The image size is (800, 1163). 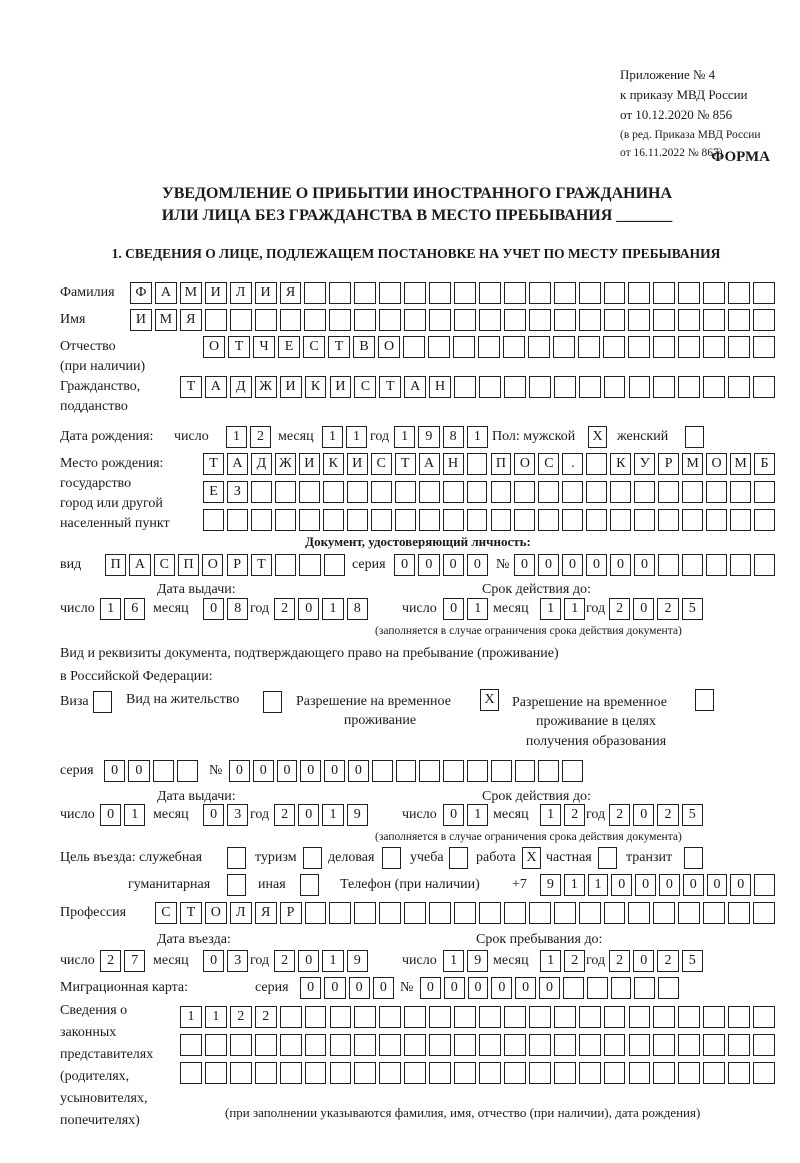 What do you see at coordinates (236, 885) in the screenshot?
I see `purpose-humanitarian-checkbox` at bounding box center [236, 885].